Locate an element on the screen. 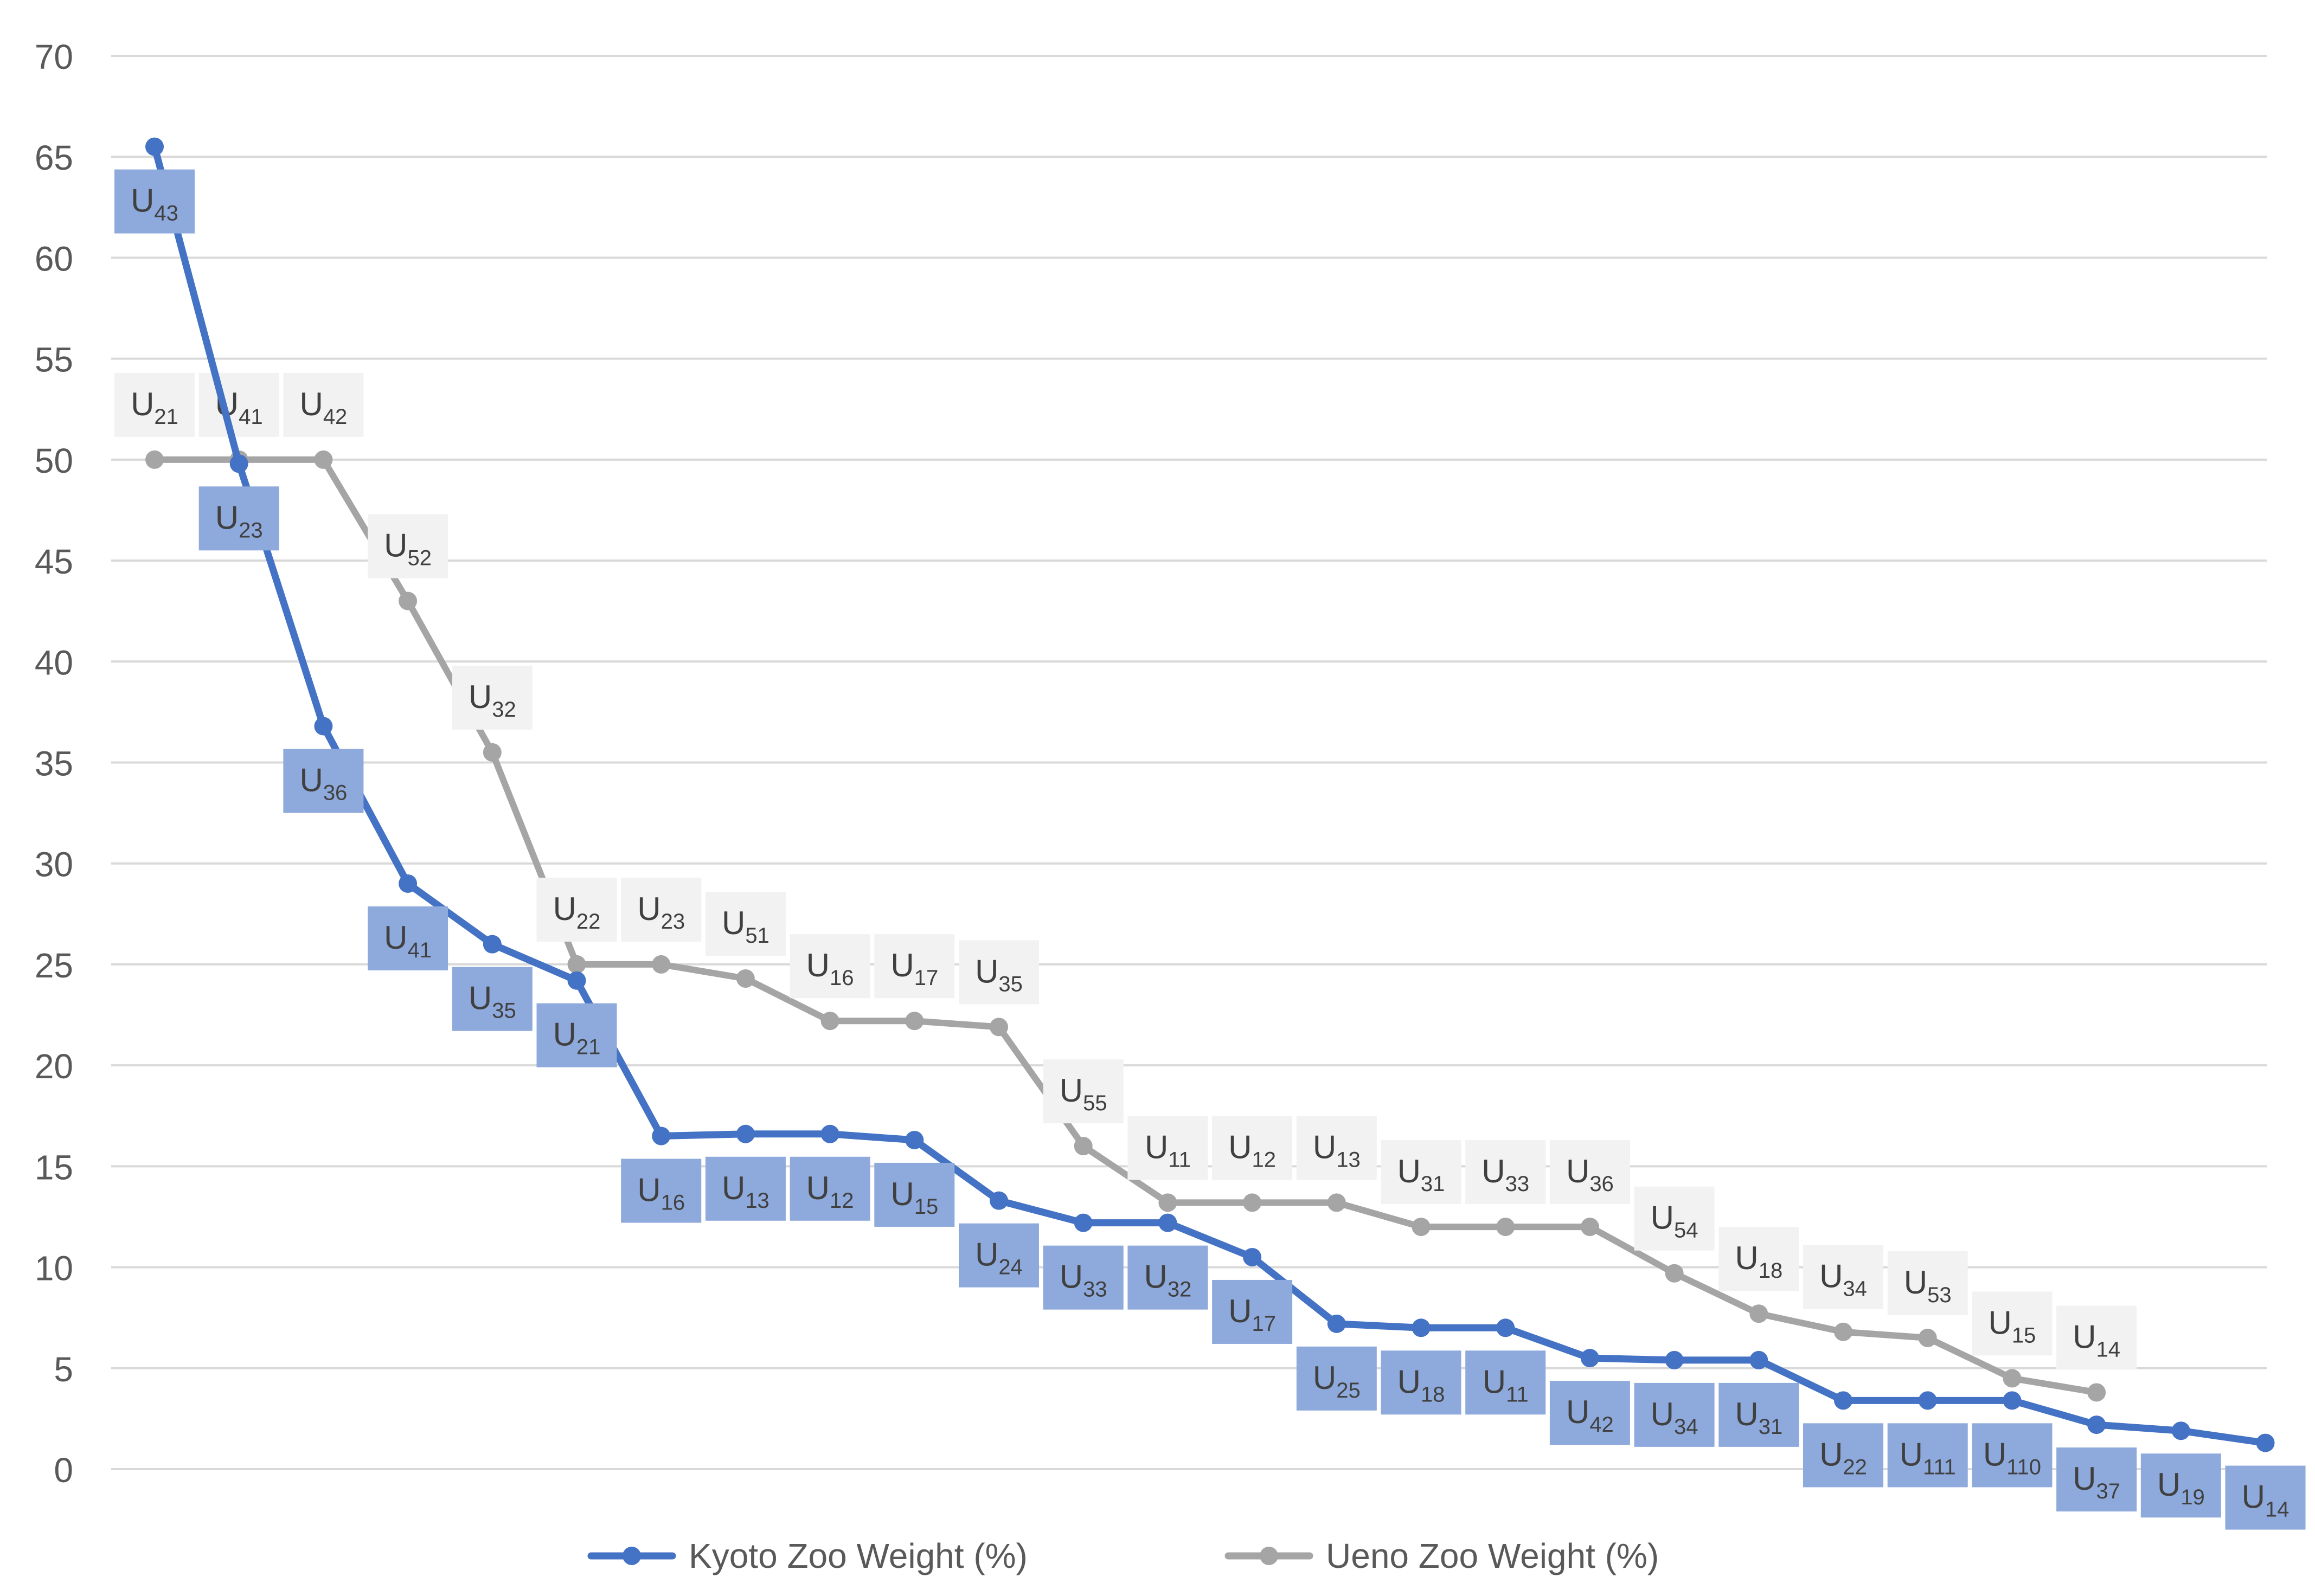  y-tick-label: 60 is located at coordinates (54, 258).